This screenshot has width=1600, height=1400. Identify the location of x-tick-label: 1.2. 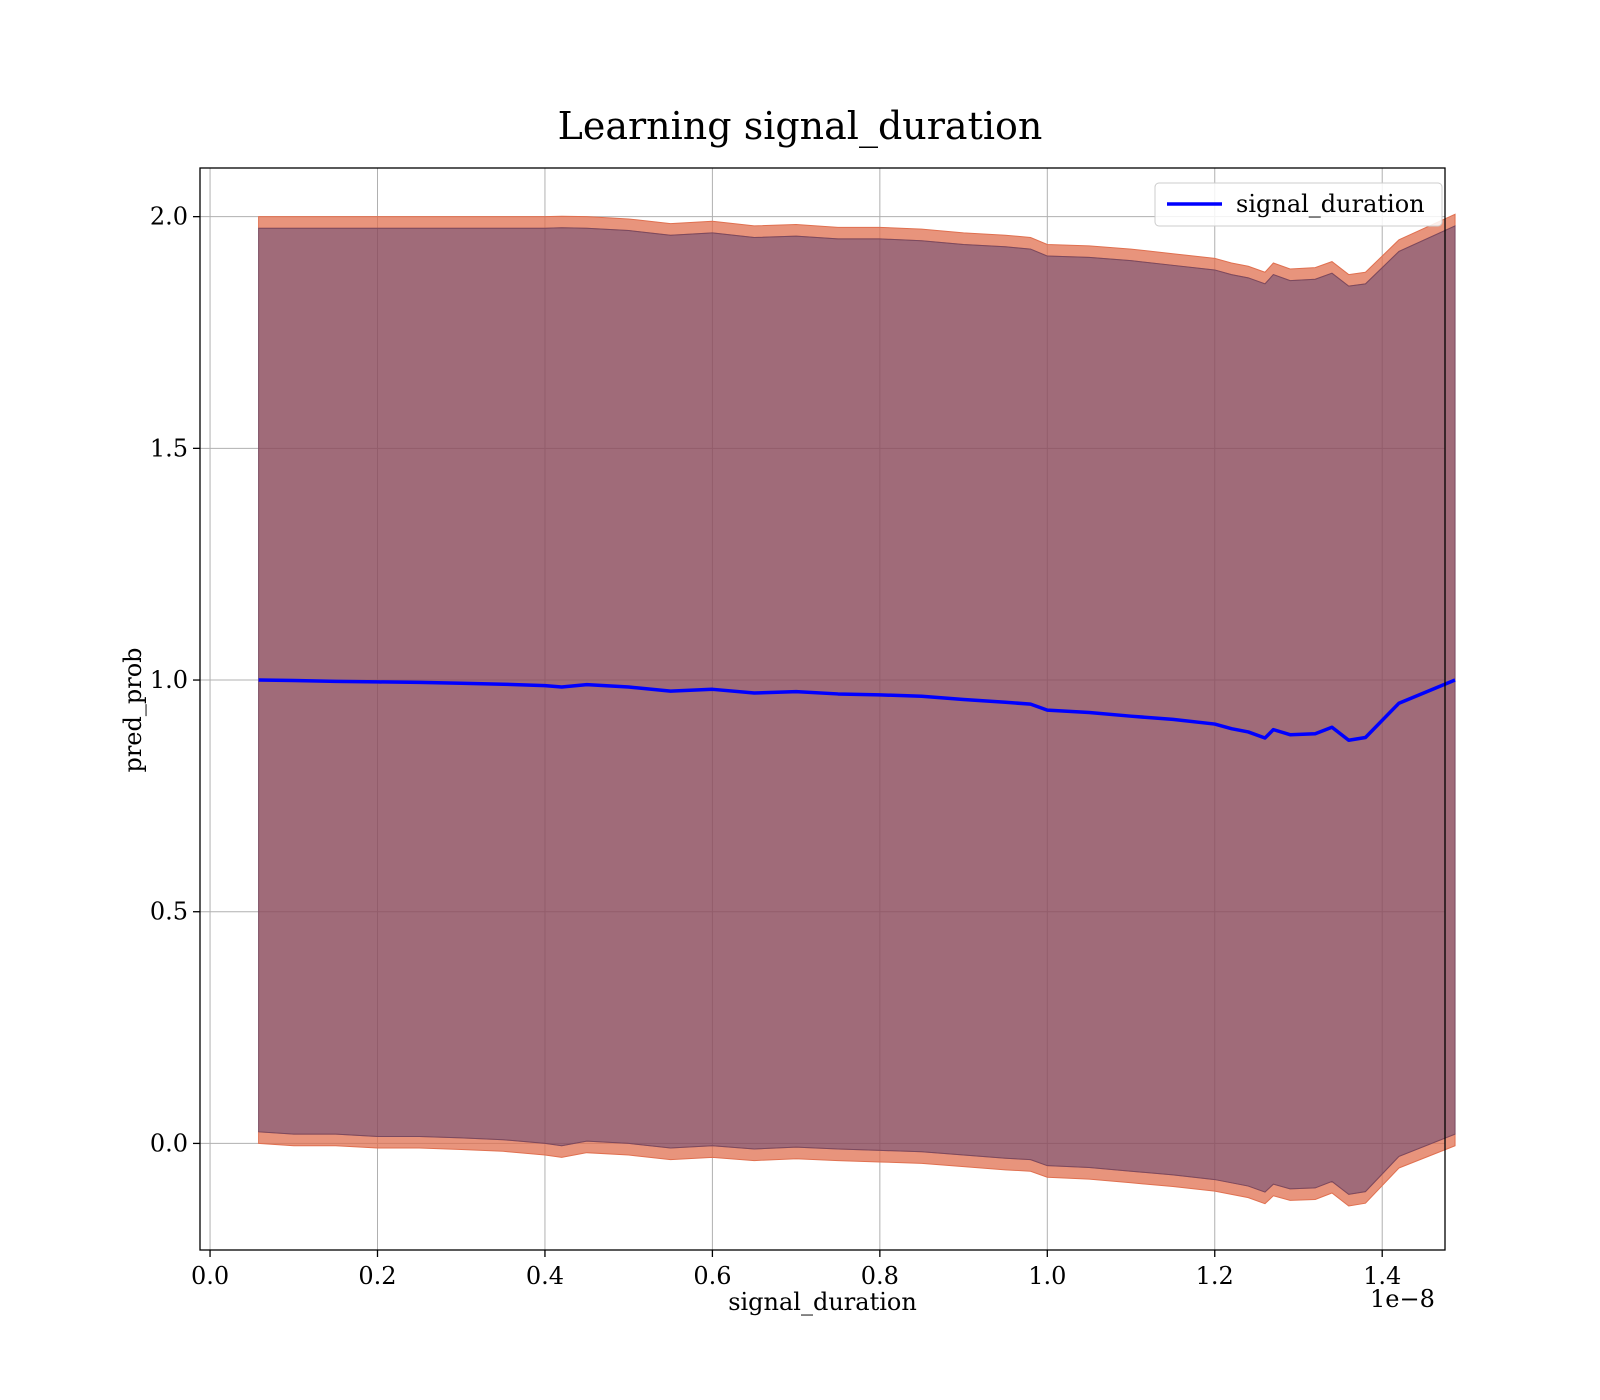
(1215, 1276).